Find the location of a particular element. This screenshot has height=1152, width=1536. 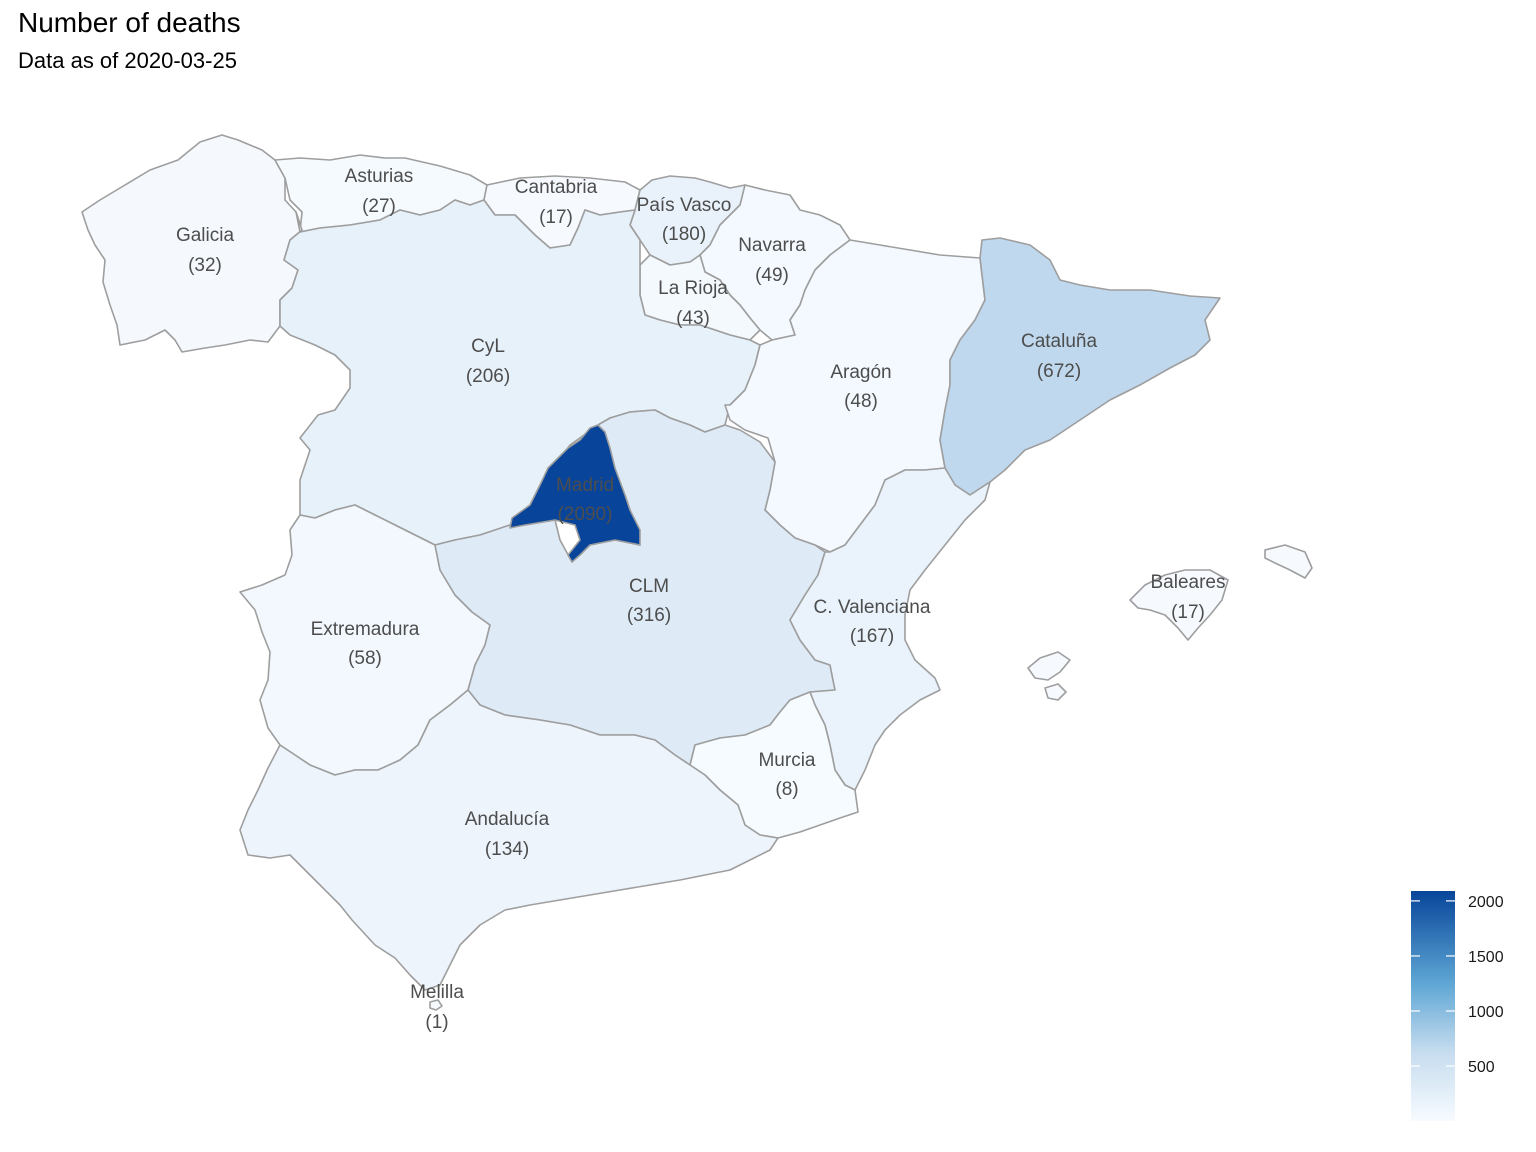

label-baleares-value: (17) is located at coordinates (1188, 612).